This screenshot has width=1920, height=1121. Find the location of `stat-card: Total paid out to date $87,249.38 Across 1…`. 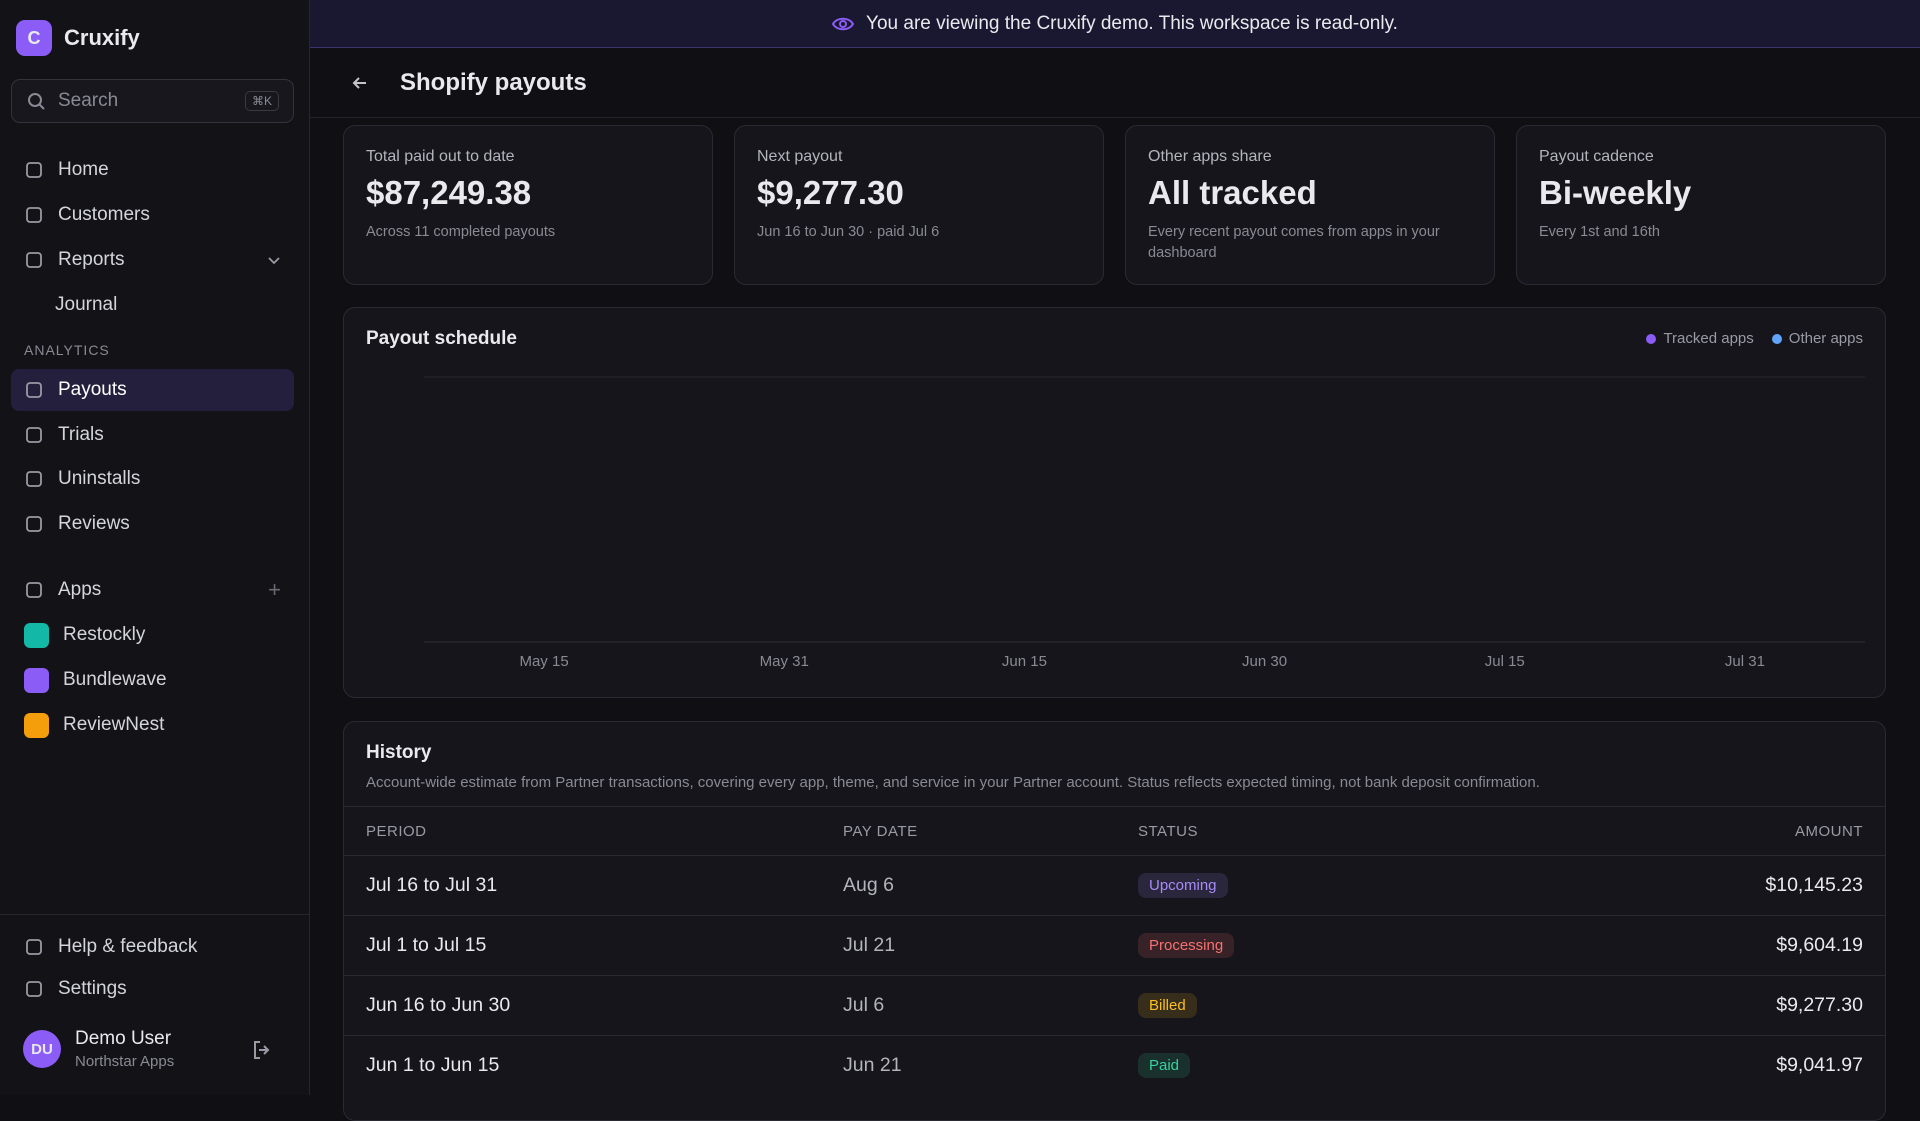

stat-card: Total paid out to date $87,249.38 Across 1… is located at coordinates (528, 205).